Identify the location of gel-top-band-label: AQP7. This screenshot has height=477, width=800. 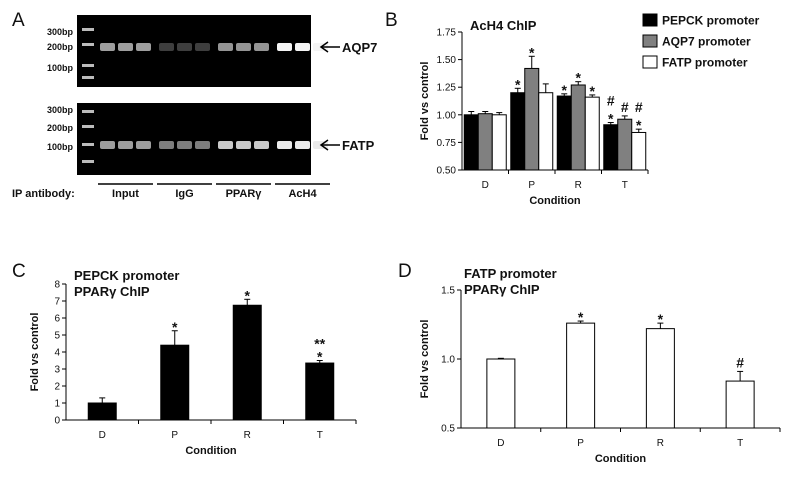
(359, 47).